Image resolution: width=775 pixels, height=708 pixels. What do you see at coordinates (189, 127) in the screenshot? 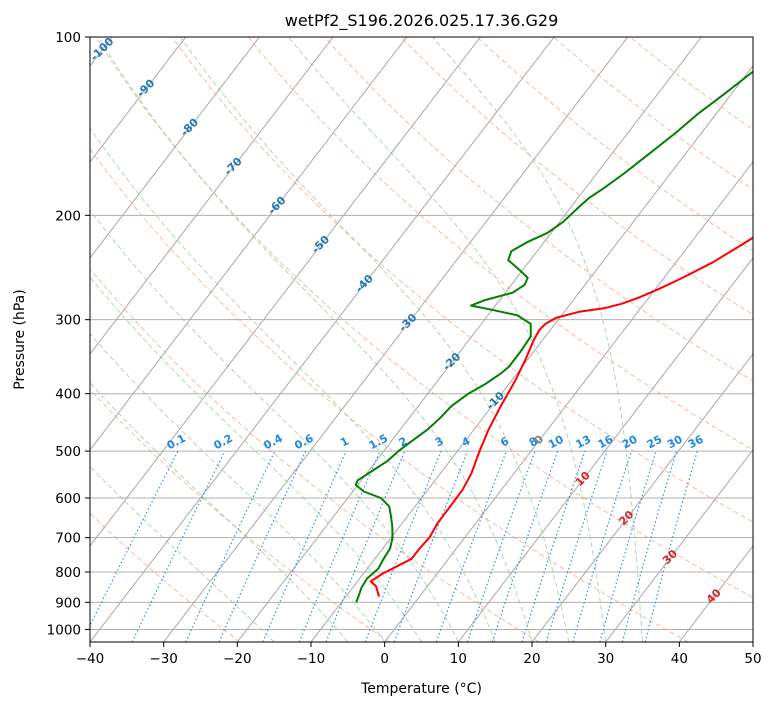
I see `isotherm-label: -80` at bounding box center [189, 127].